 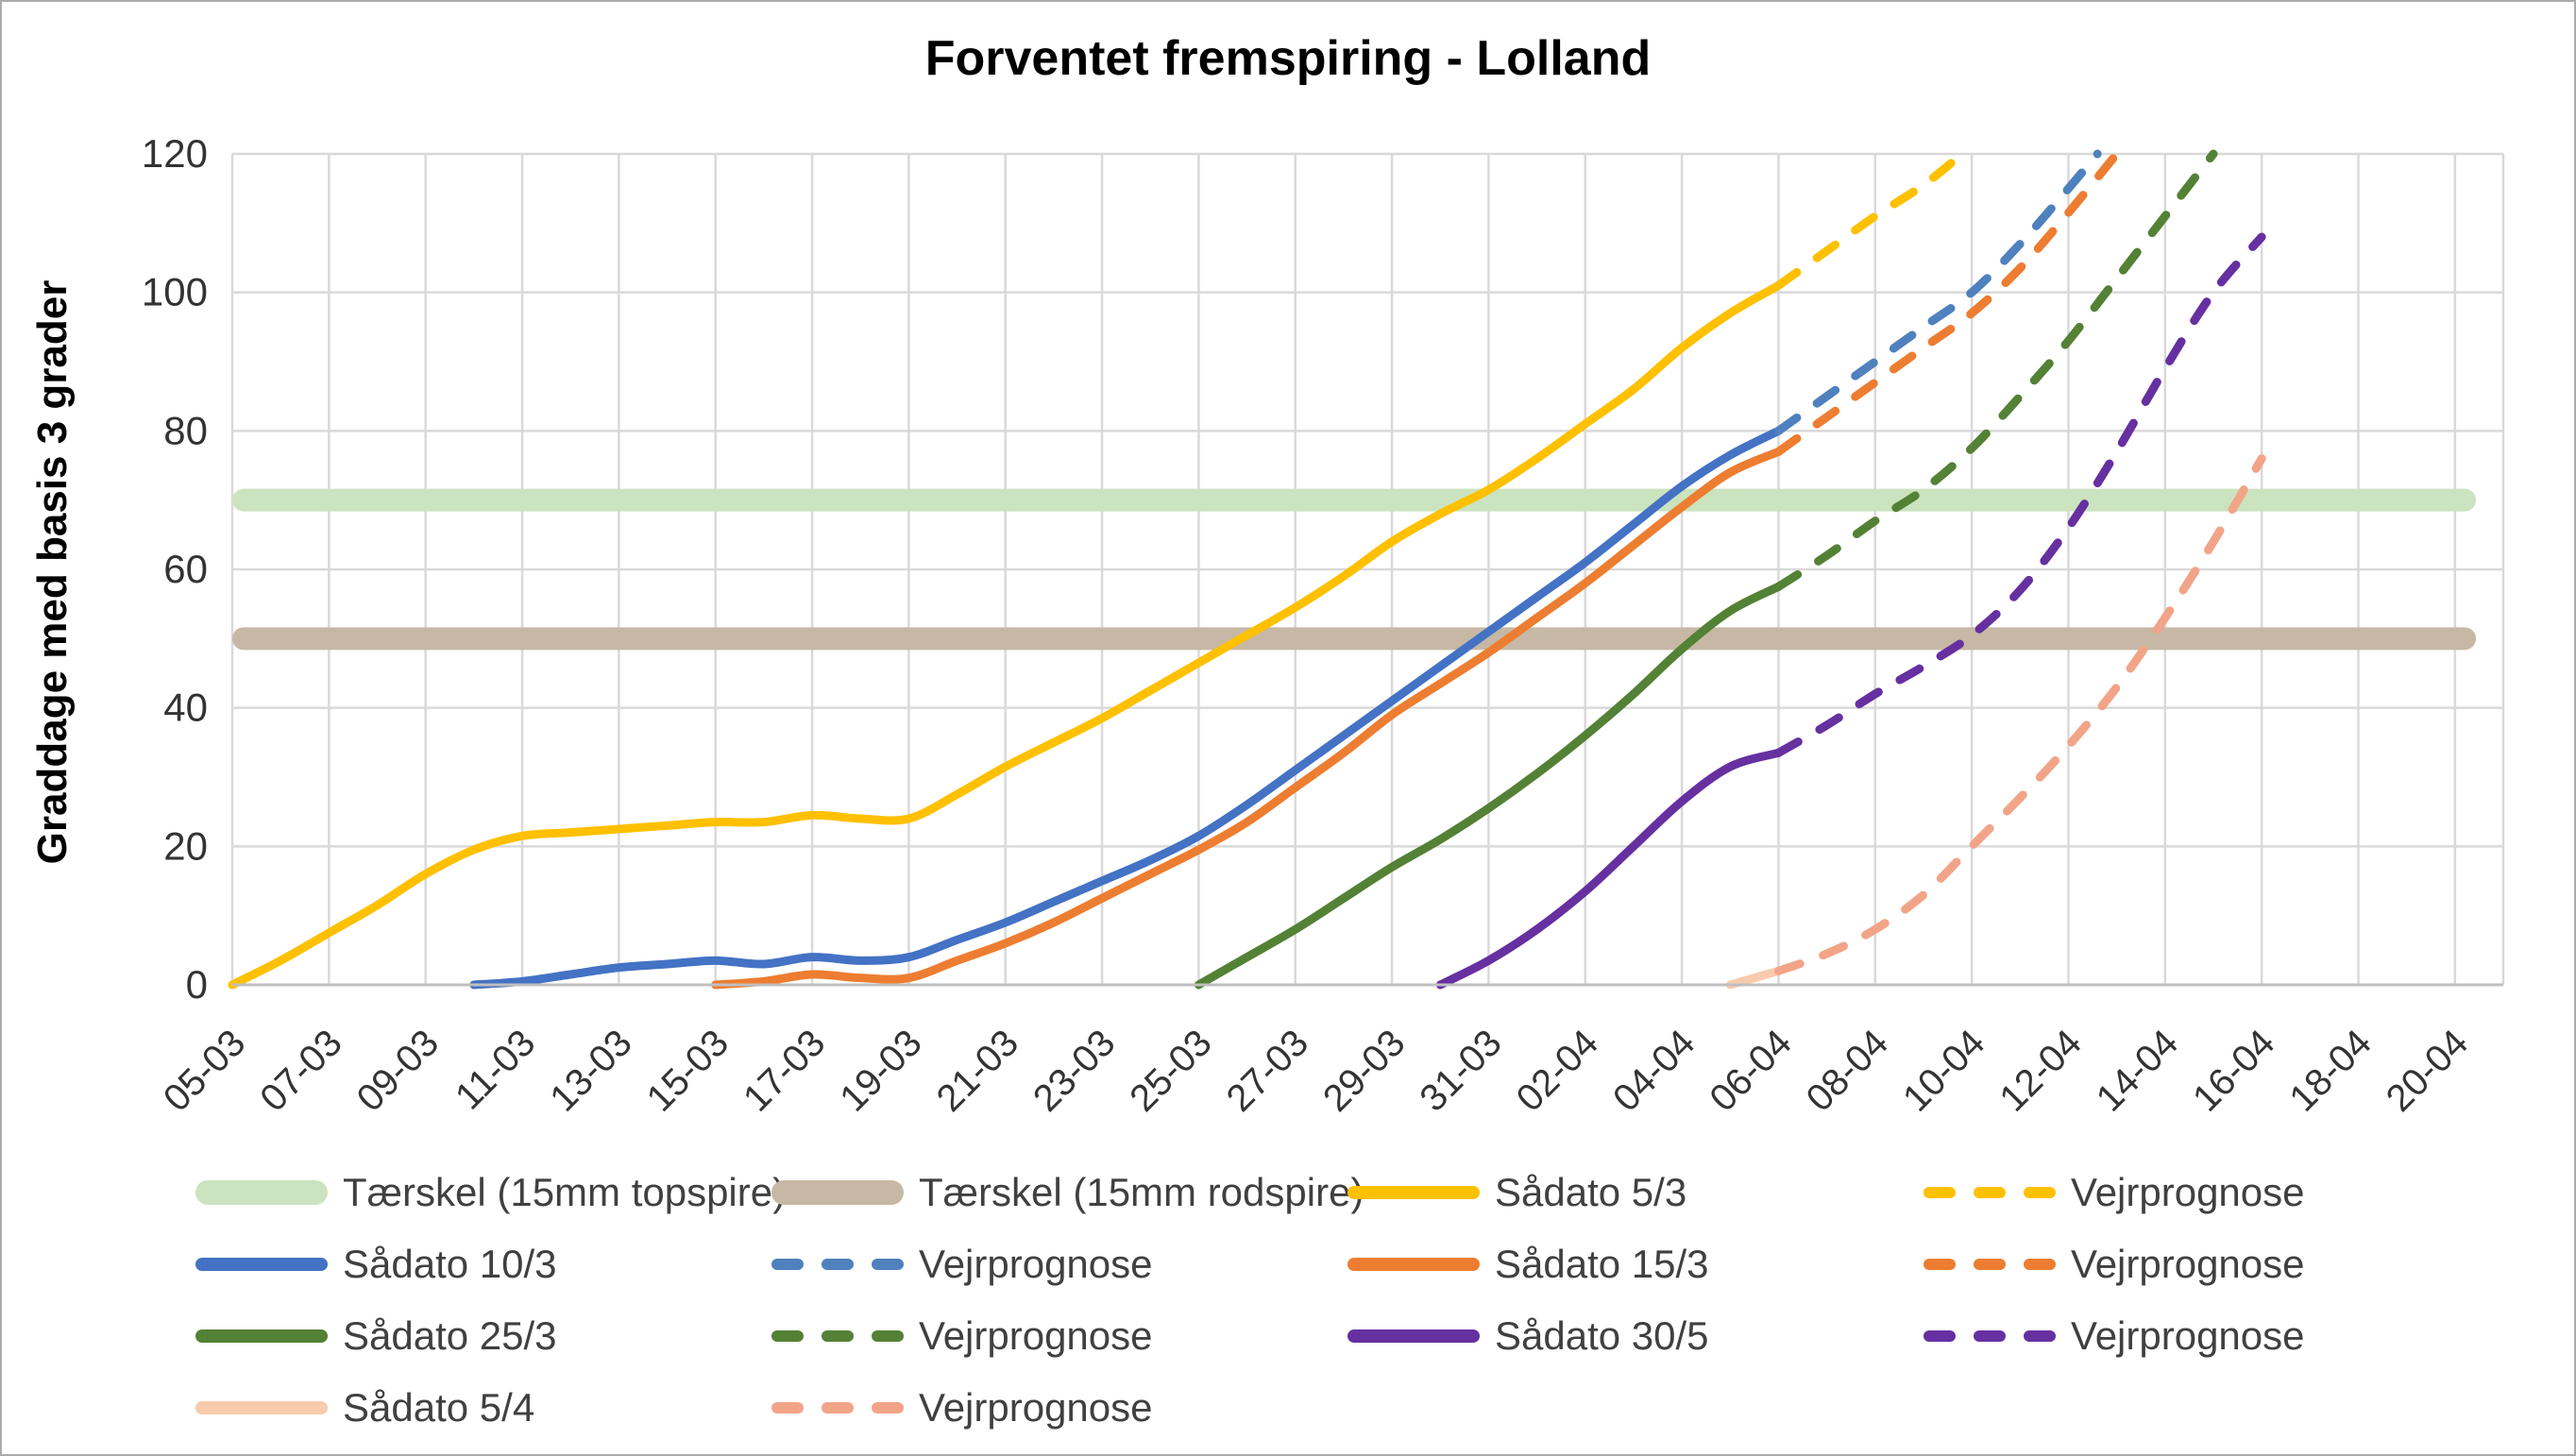 What do you see at coordinates (1557, 1070) in the screenshot?
I see `x-tick-label: 02-04` at bounding box center [1557, 1070].